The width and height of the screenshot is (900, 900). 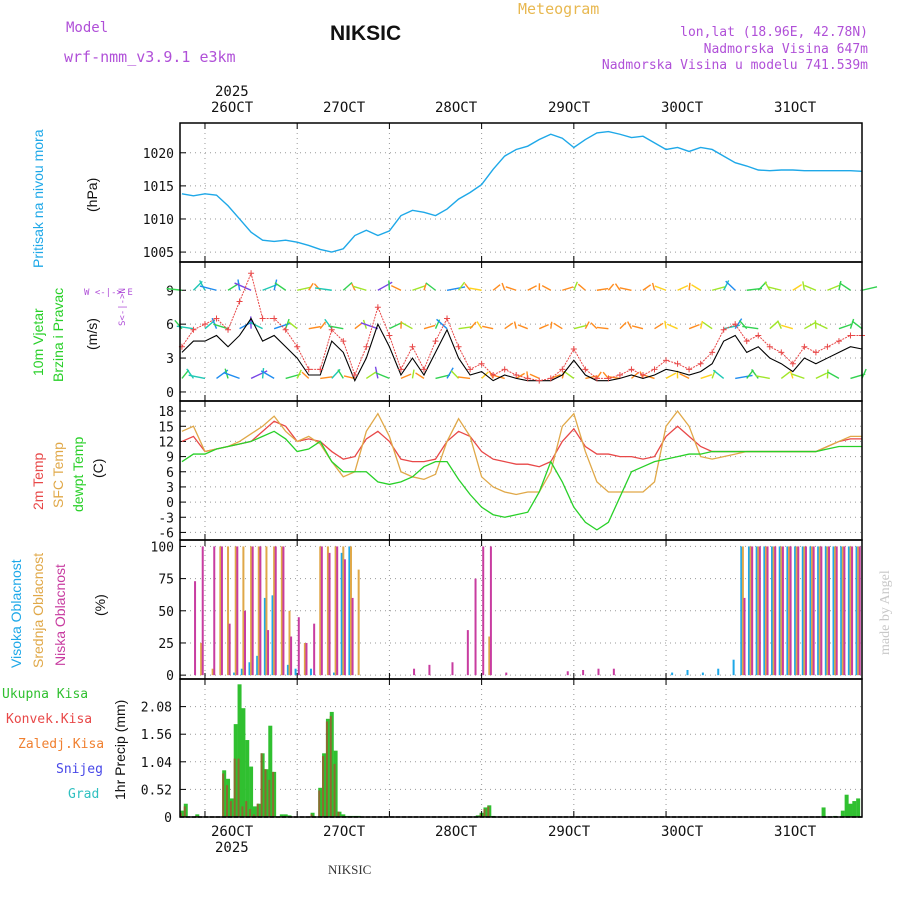 I want to click on date-top-2: 28OCT, so click(x=456, y=108).